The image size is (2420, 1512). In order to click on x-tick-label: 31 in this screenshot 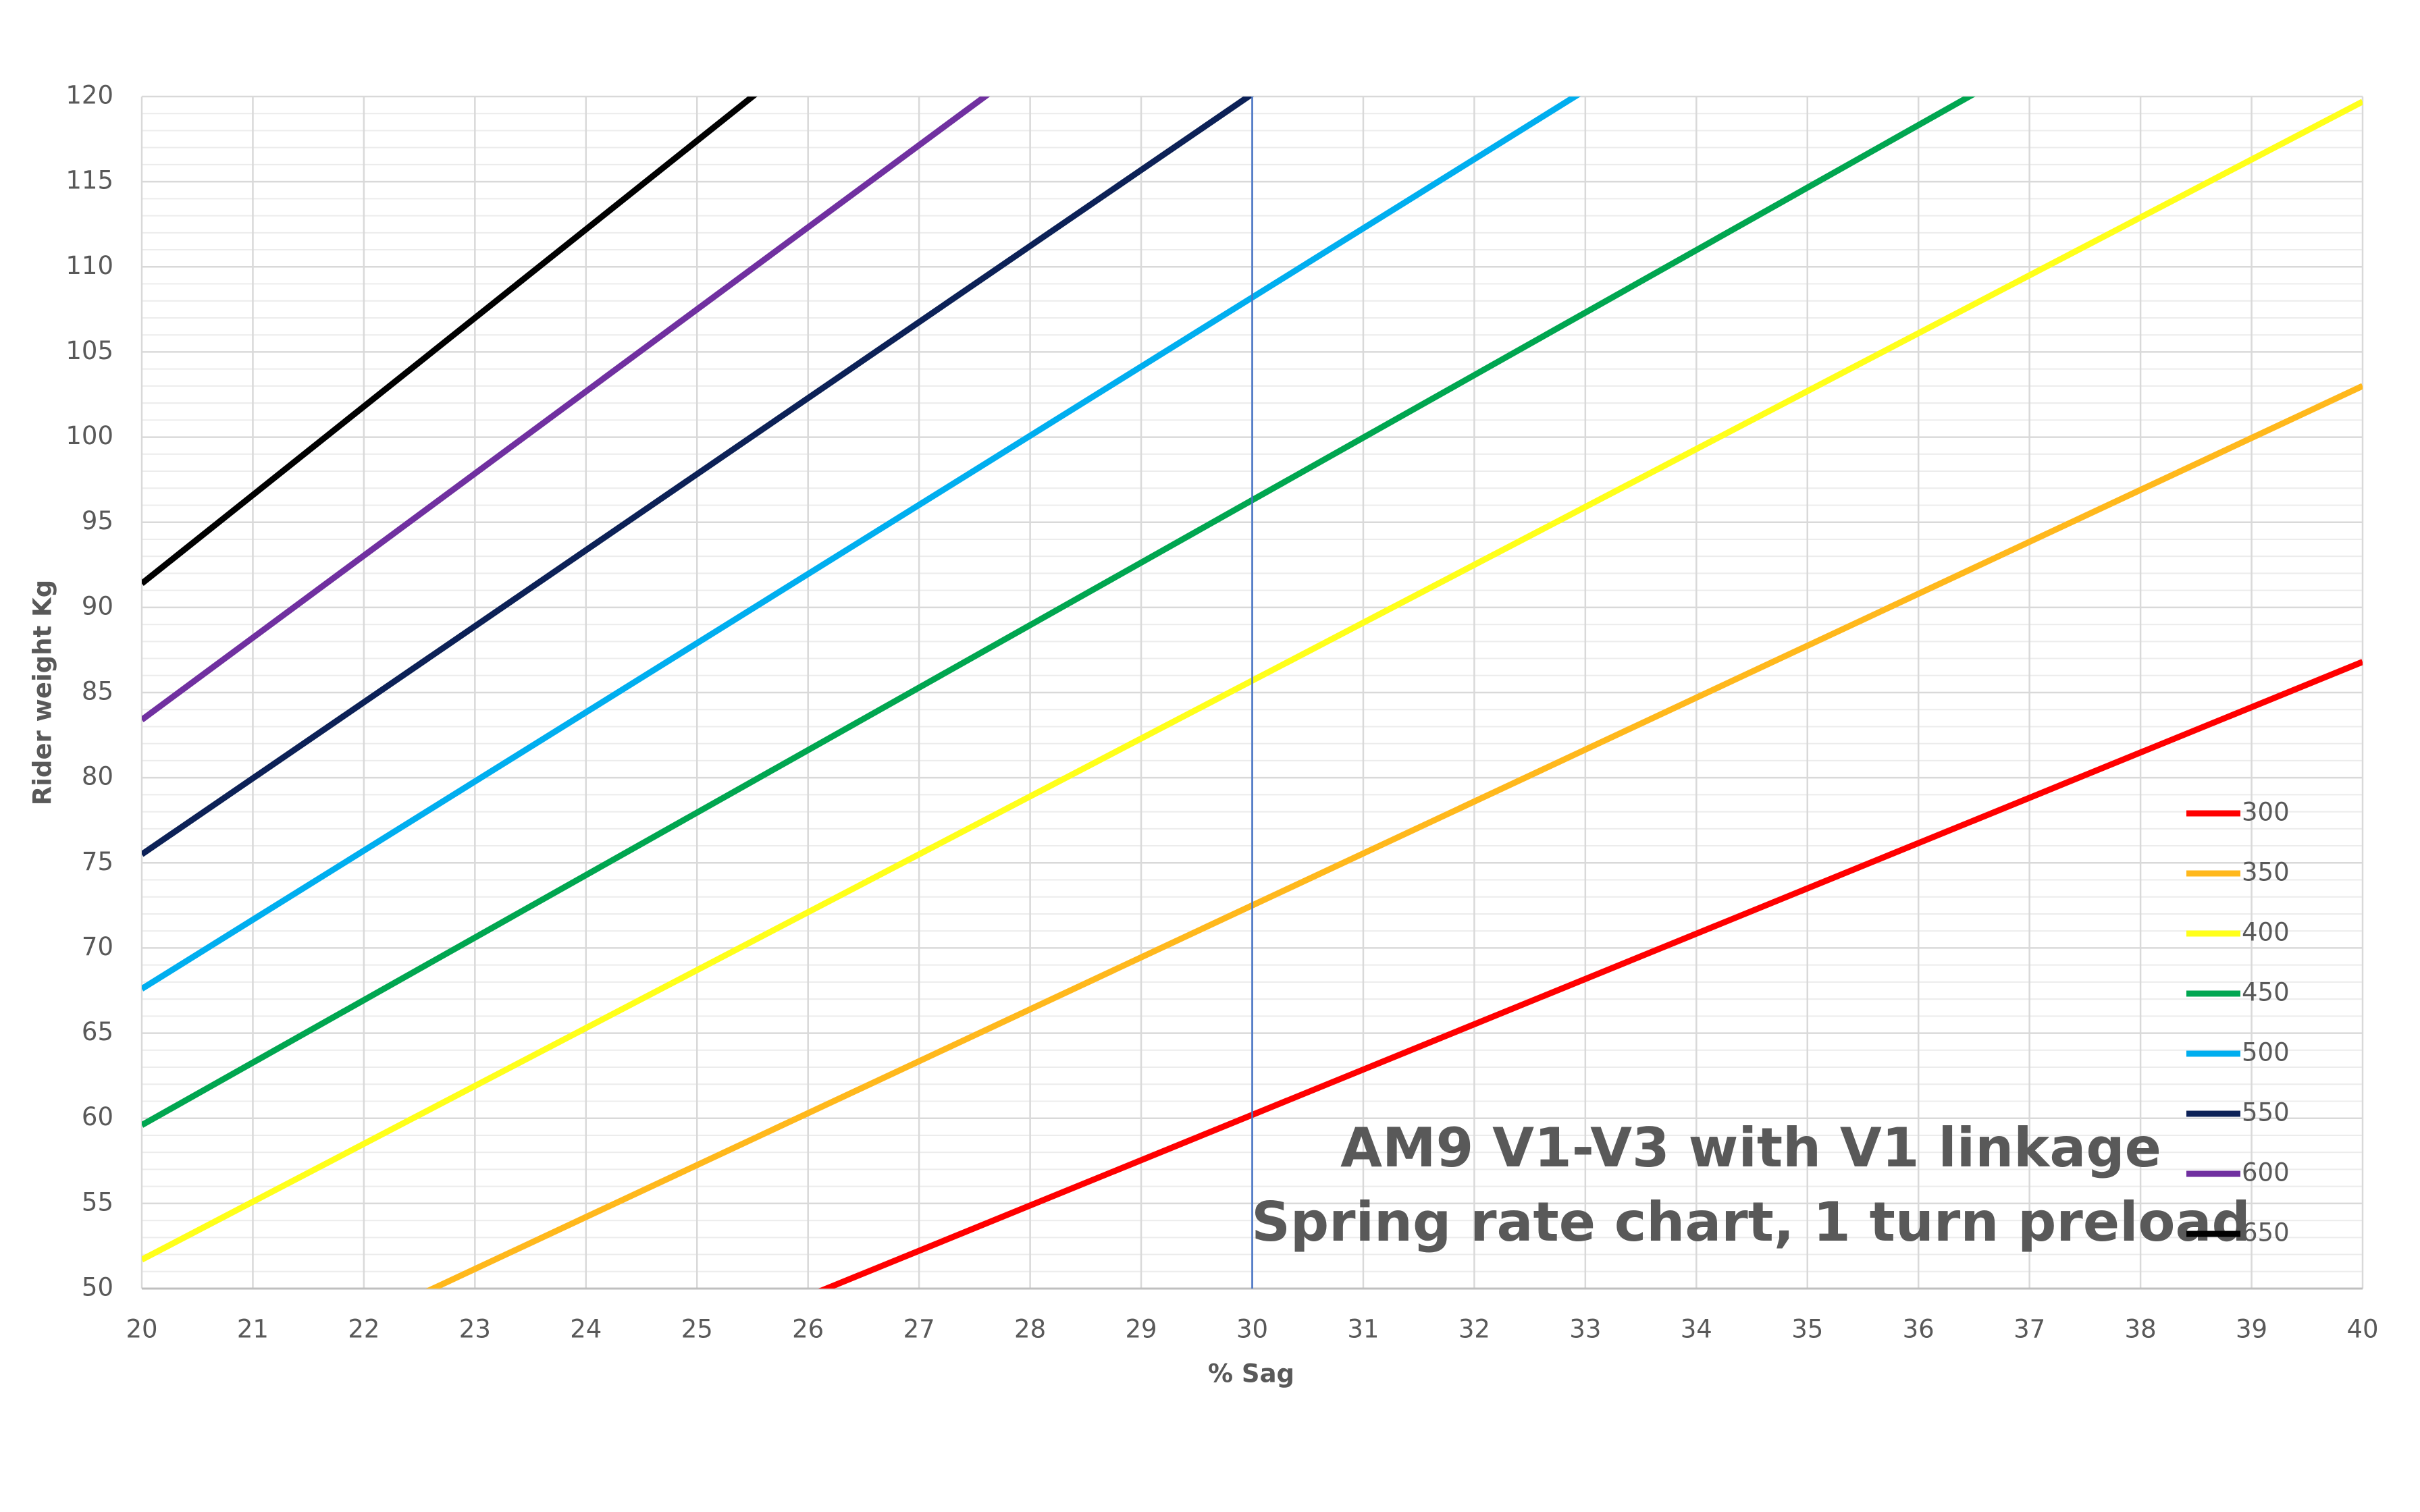, I will do `click(1363, 1329)`.